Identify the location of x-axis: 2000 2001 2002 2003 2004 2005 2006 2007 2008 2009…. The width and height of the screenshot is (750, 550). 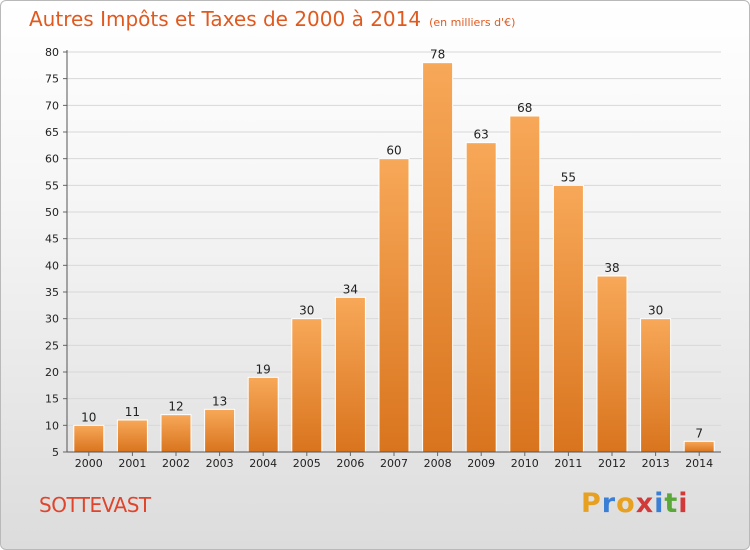
(394, 460).